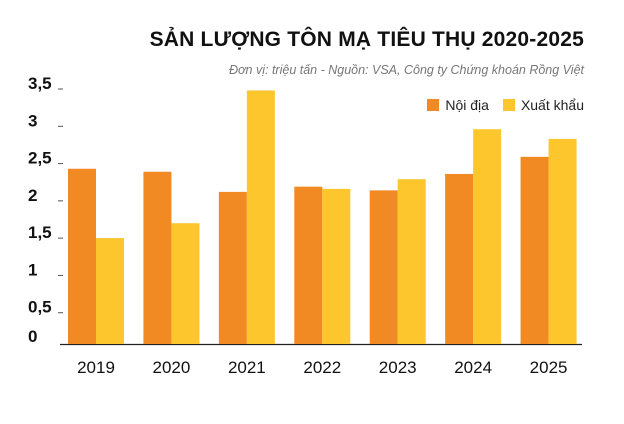 The height and width of the screenshot is (424, 624). Describe the element at coordinates (157, 257) in the screenshot. I see `bar-domestic-2020` at that location.